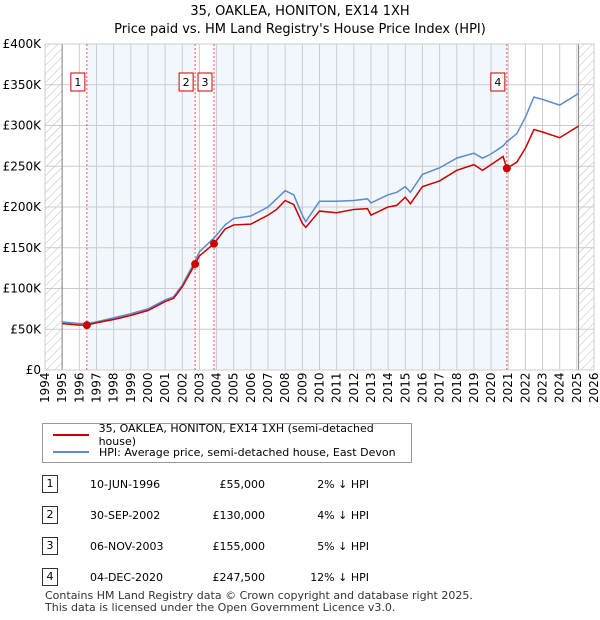  Describe the element at coordinates (23, 126) in the screenshot. I see `y-tick-label: £300K` at that location.